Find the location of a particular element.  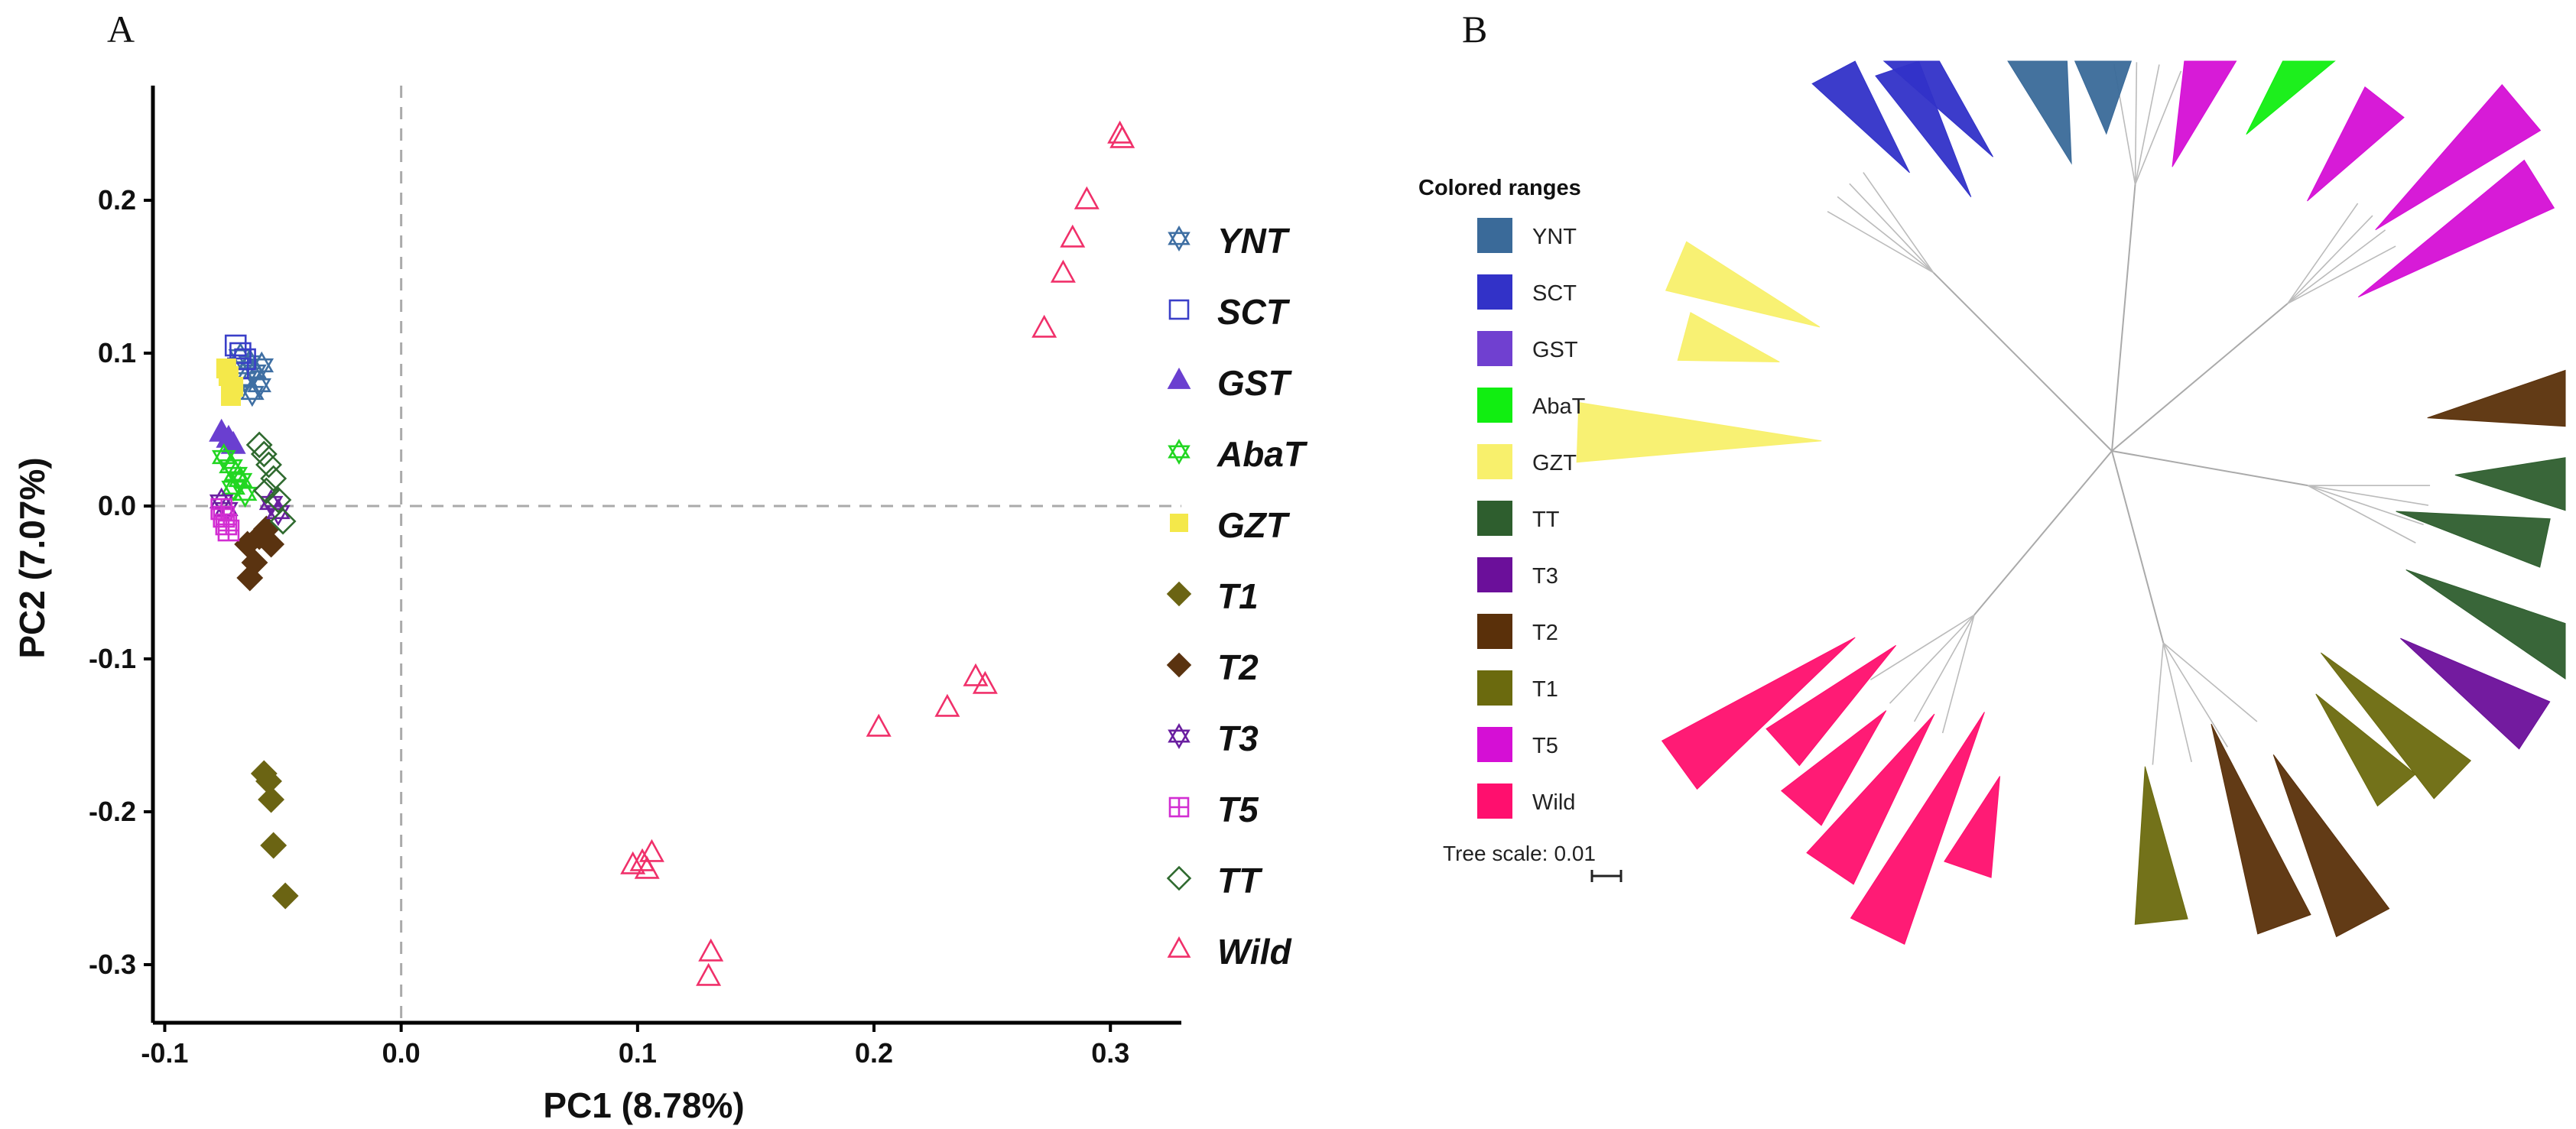

legend-marker-t5 is located at coordinates (1179, 807).